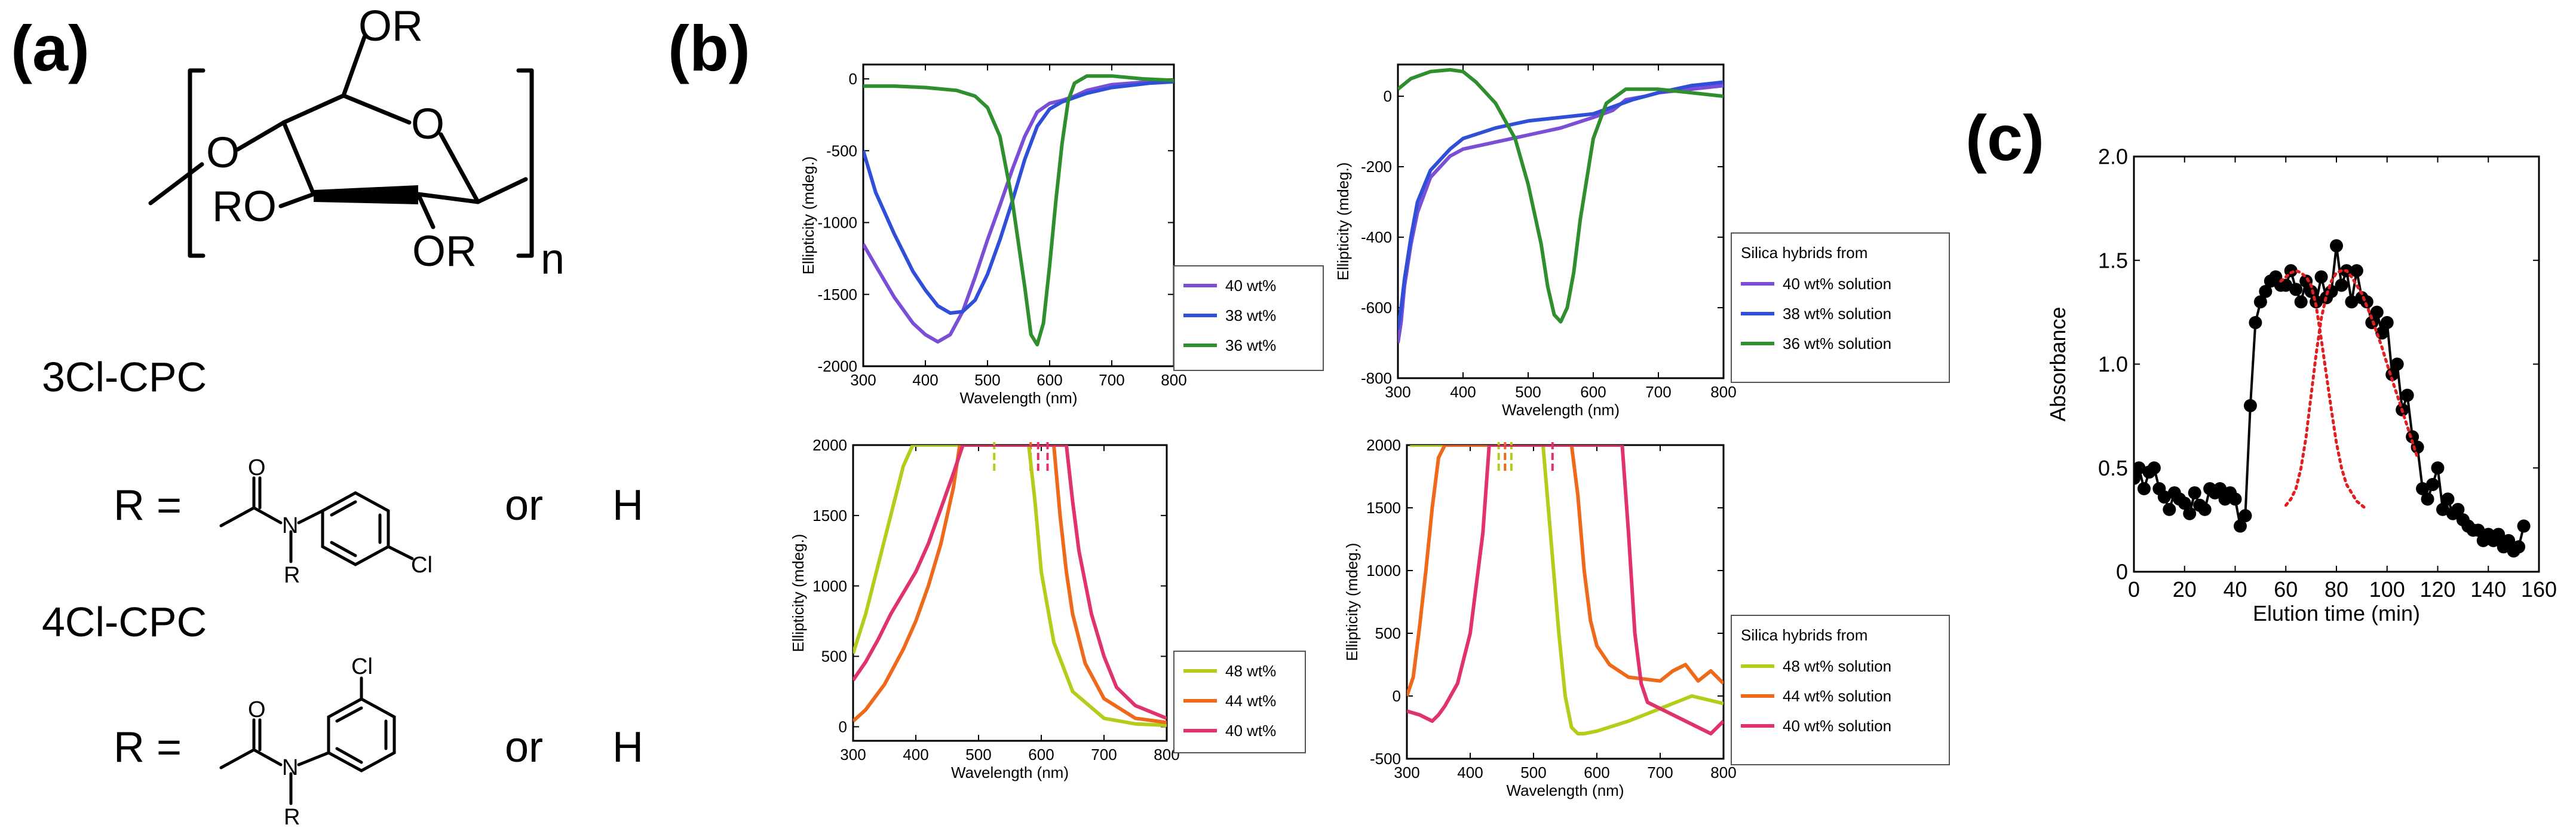 Image resolution: width=2576 pixels, height=837 pixels. What do you see at coordinates (524, 747) in the screenshot?
I see `compound2-or: or` at bounding box center [524, 747].